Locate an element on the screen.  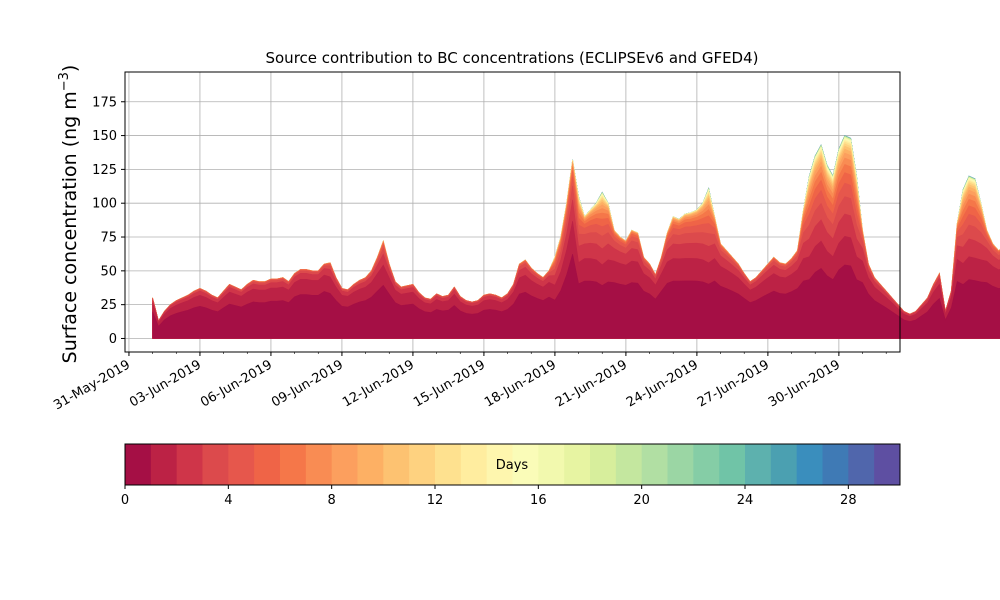
y-tick-label: 0 is located at coordinates (113, 339).